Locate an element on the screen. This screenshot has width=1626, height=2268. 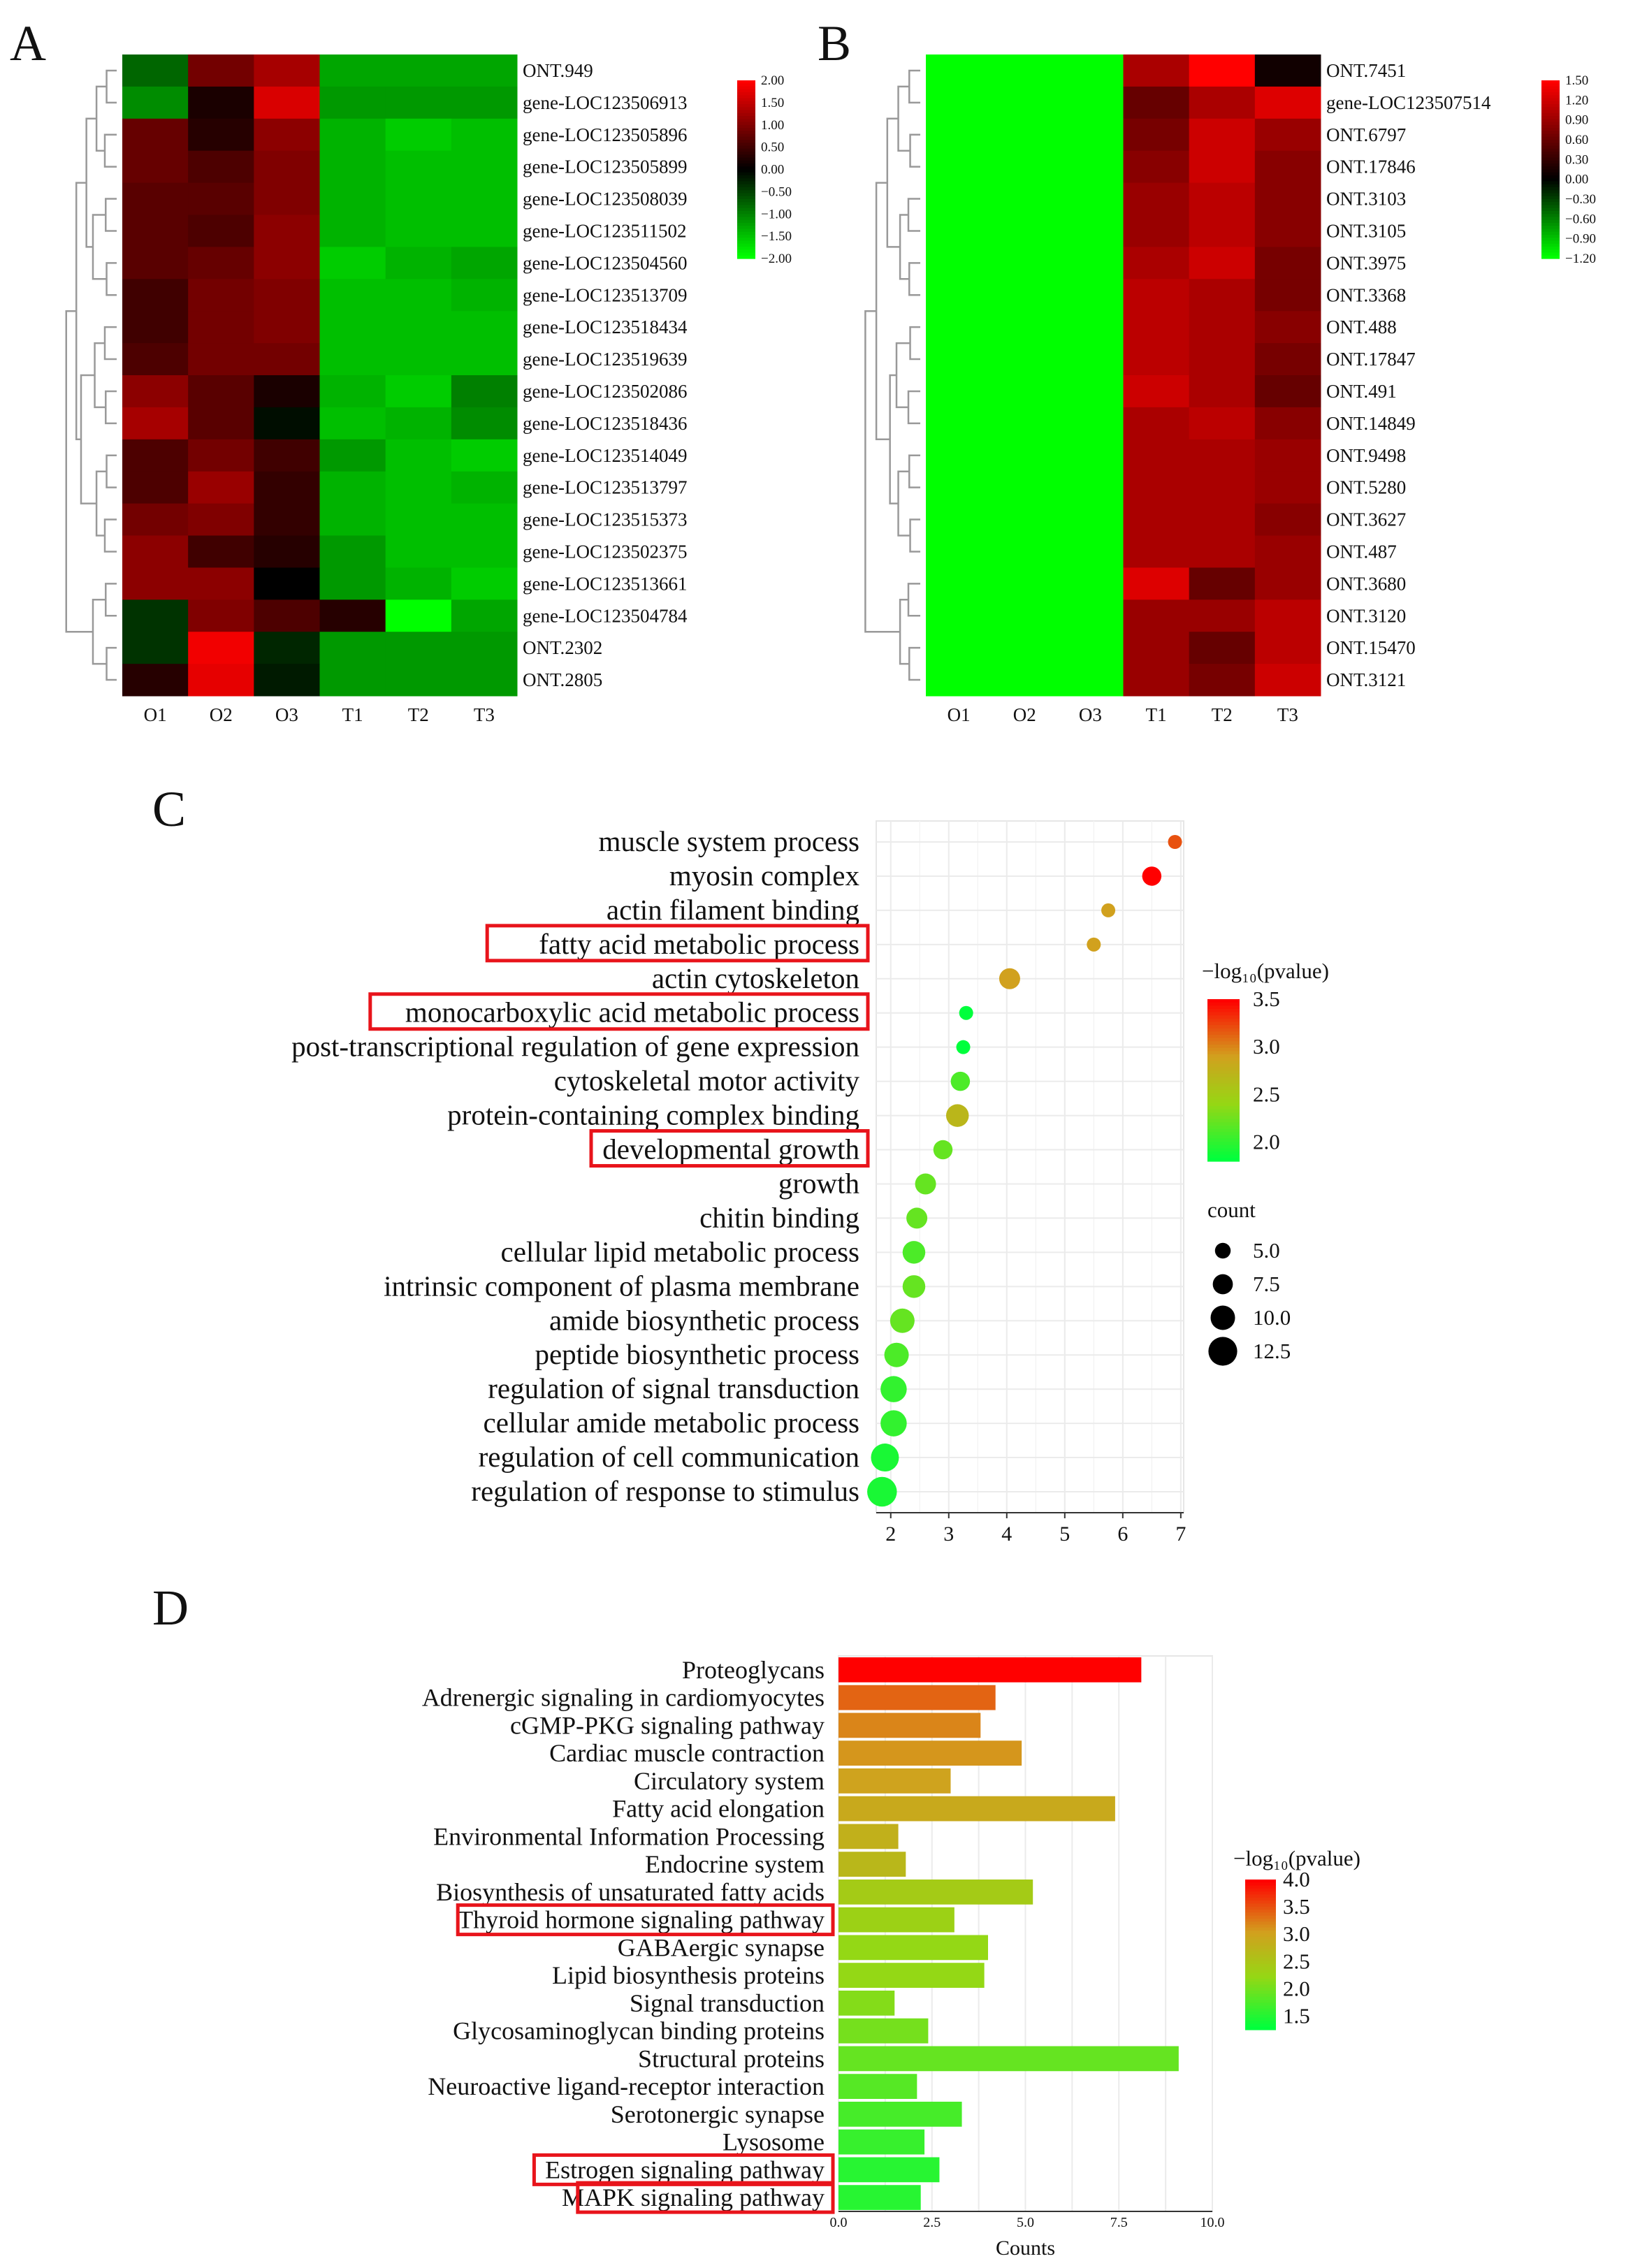
heatmap-row-label: ONT.3120 is located at coordinates (1366, 615).